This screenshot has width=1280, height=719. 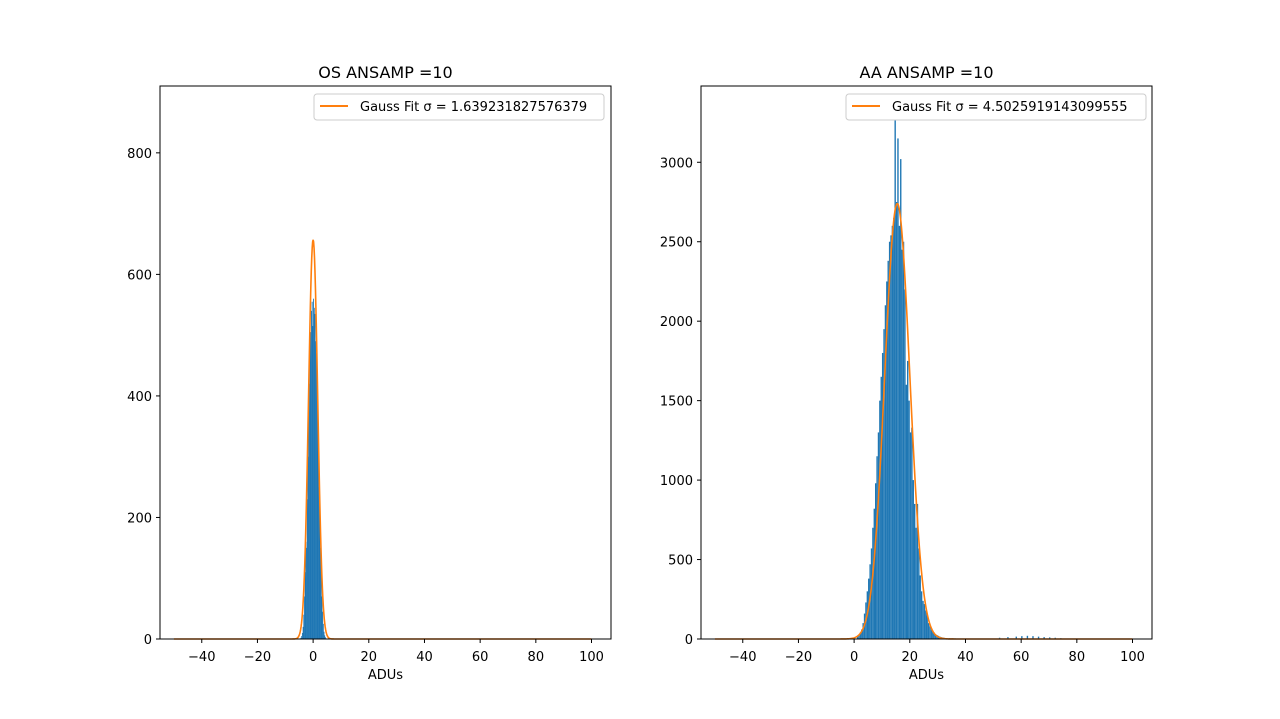 I want to click on plot-title: AA ANSAMP =10, so click(x=926, y=72).